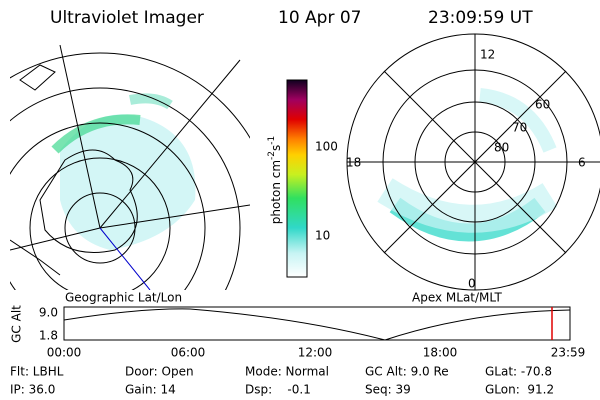 This screenshot has width=600, height=400. What do you see at coordinates (32, 390) in the screenshot?
I see `footer-field: IP: 36.0` at bounding box center [32, 390].